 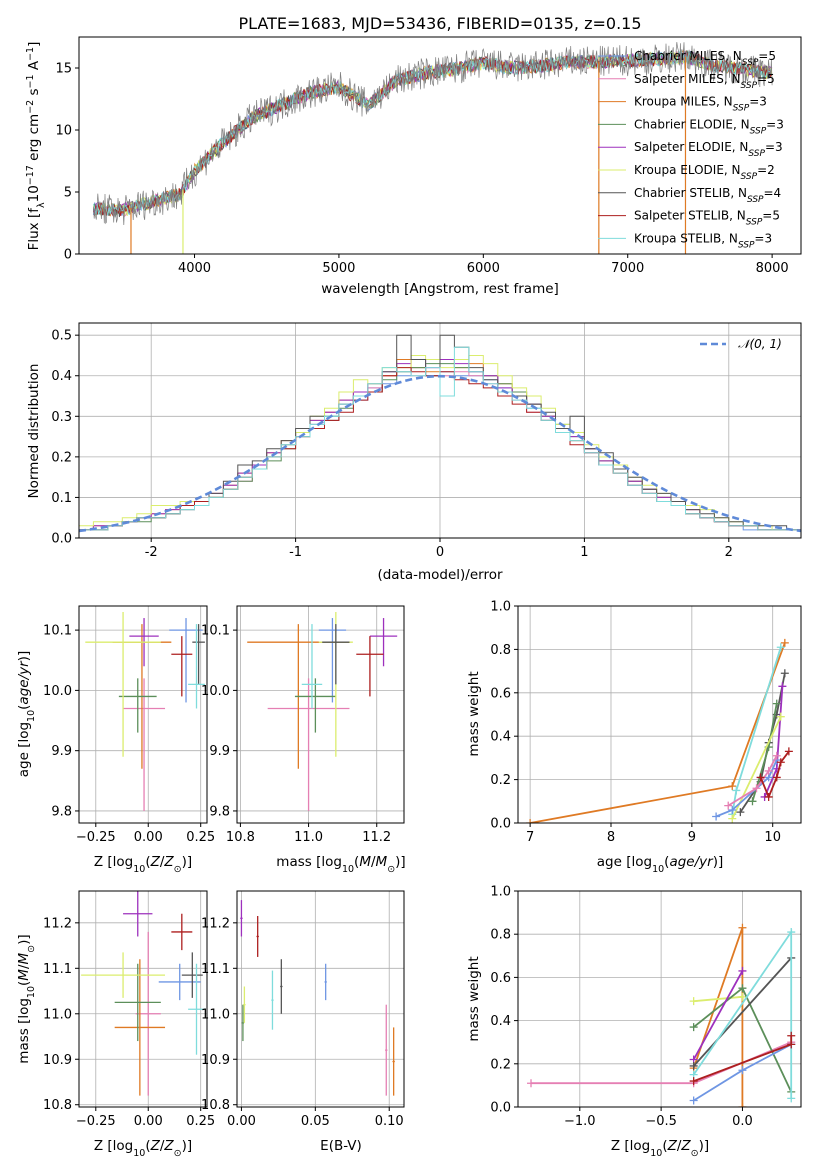 I want to click on legend-label: 𝒩(0, 1), so click(x=760, y=344).